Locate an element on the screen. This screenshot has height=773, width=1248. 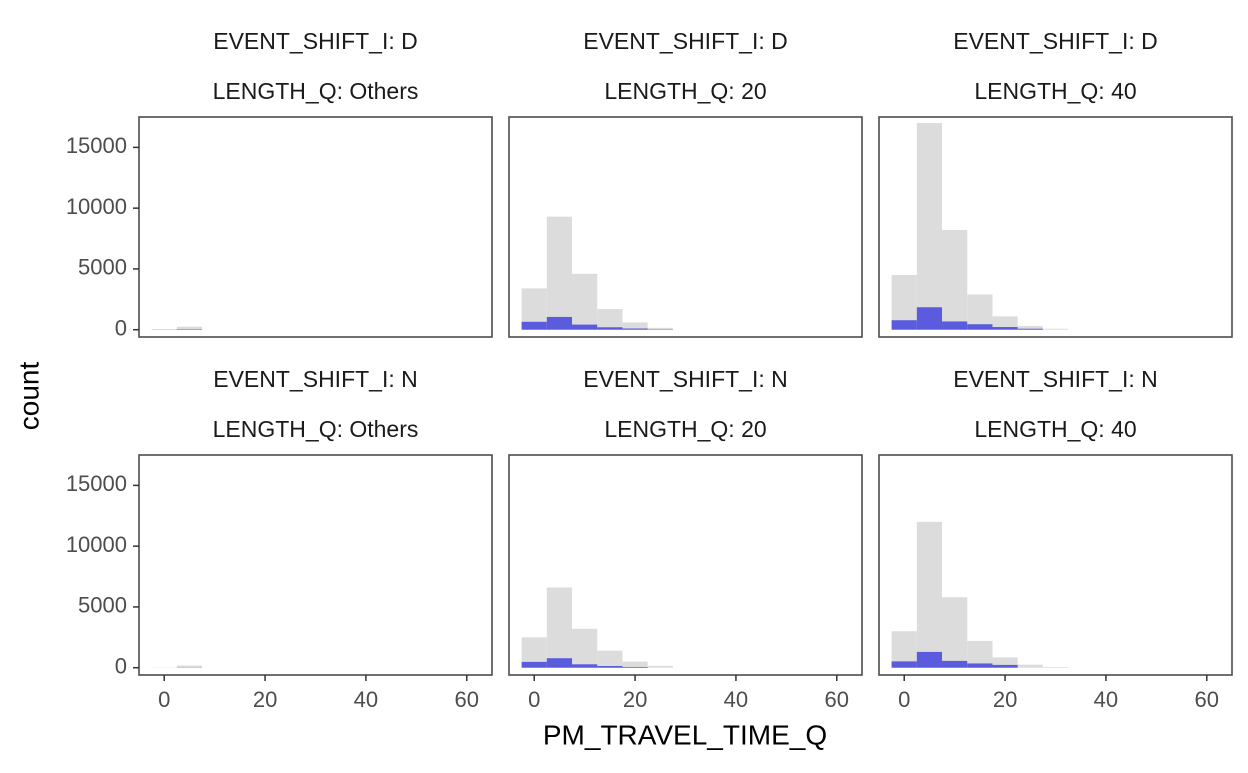
facet-panel: EVENT_SHIFT_I: N LENGTH_Q: 40 is located at coordinates (1055, 520).